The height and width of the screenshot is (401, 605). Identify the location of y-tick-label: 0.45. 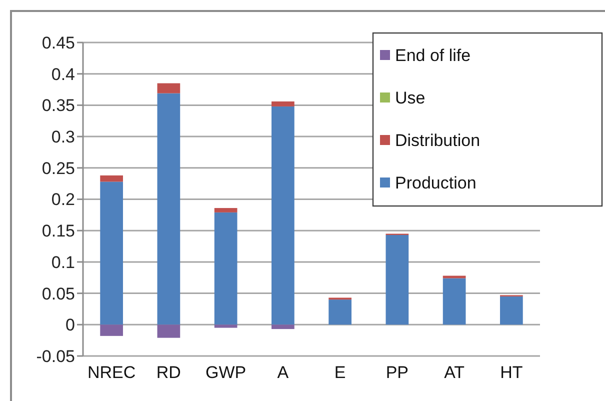
(58, 42).